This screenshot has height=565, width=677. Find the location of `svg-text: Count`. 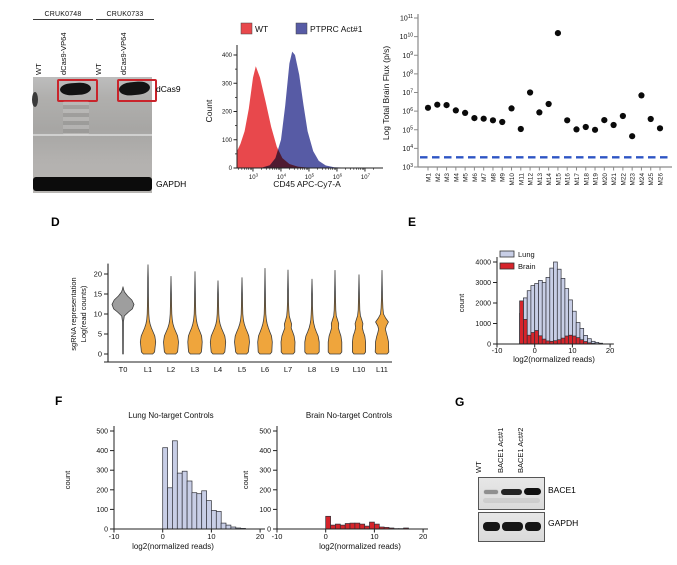

svg-text: Count is located at coordinates (209, 110).